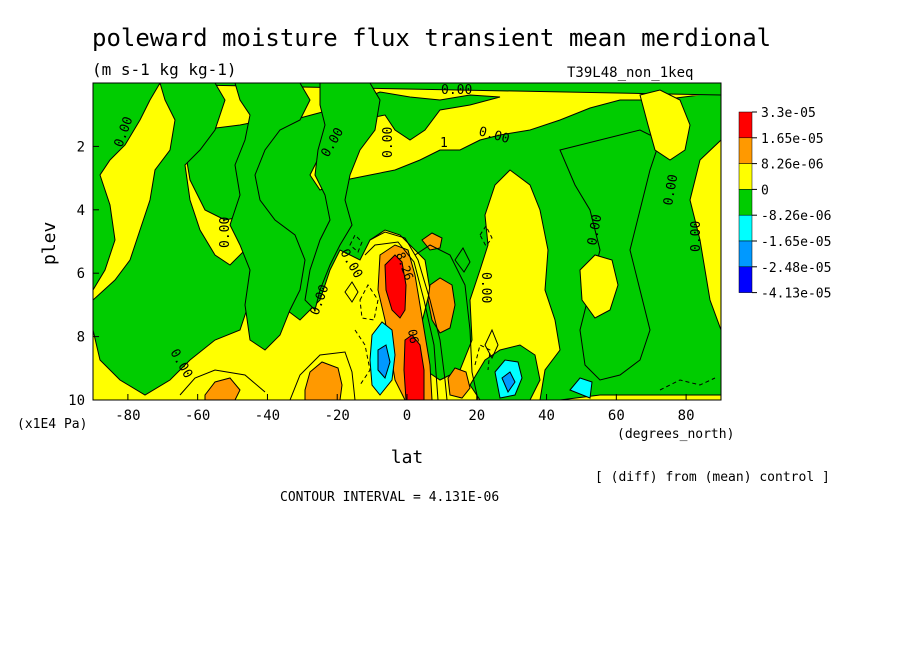 This screenshot has height=654, width=904. Describe the element at coordinates (432, 241) in the screenshot. I see `contour-fill-orange-small` at that location.